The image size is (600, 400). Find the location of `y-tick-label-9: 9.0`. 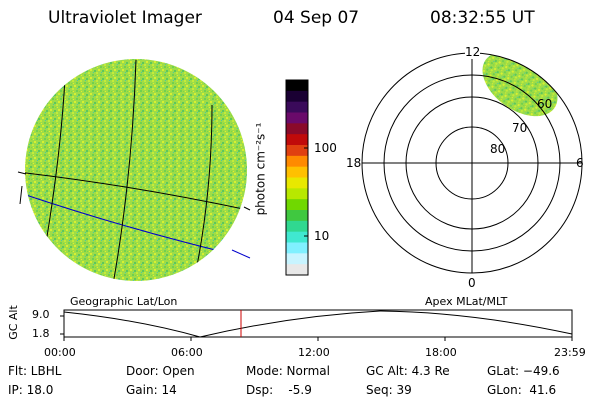

y-tick-label-9: 9.0 is located at coordinates (41, 314).